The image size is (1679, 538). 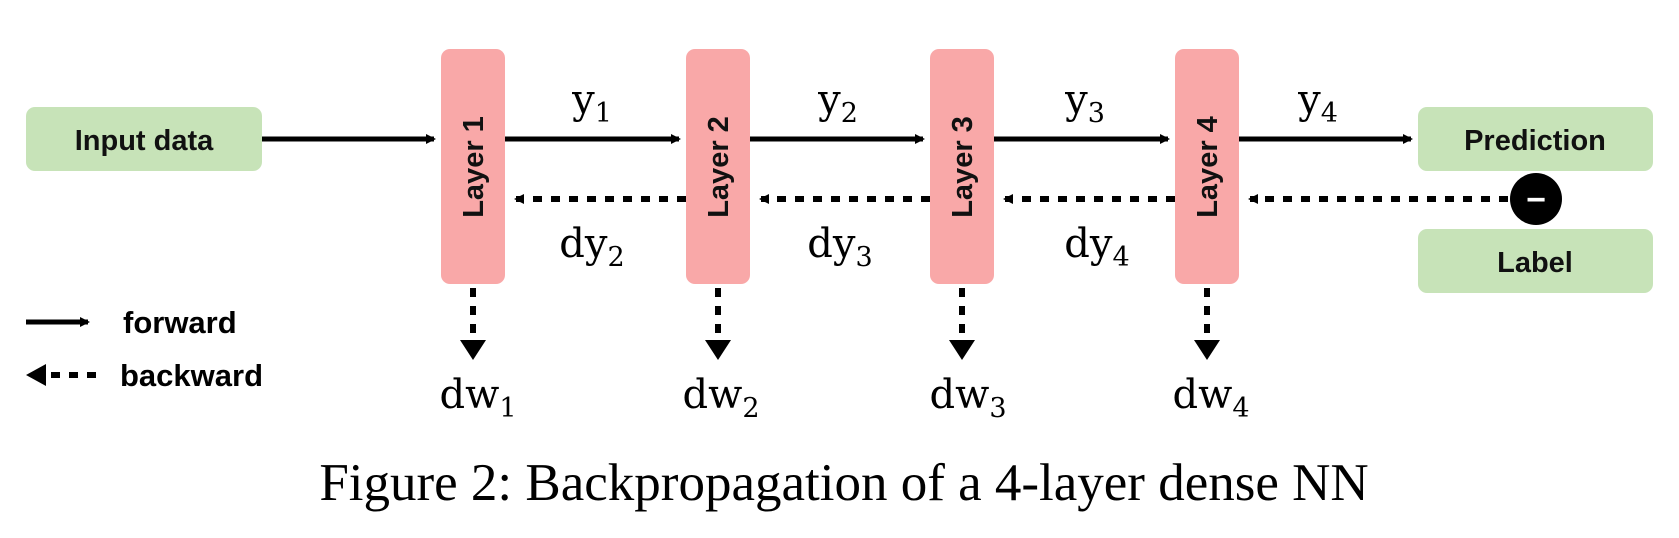 I want to click on prediction-node: Prediction, so click(x=1535, y=139).